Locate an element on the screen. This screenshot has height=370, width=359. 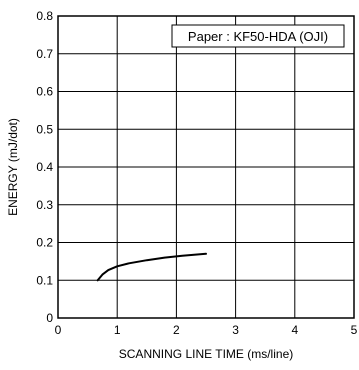
energy-series-line is located at coordinates (151, 267).